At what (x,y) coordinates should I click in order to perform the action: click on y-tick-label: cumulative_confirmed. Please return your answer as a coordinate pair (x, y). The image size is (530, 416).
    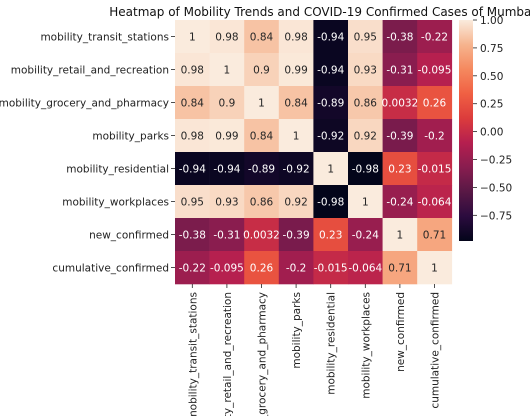
    Looking at the image, I should click on (110, 269).